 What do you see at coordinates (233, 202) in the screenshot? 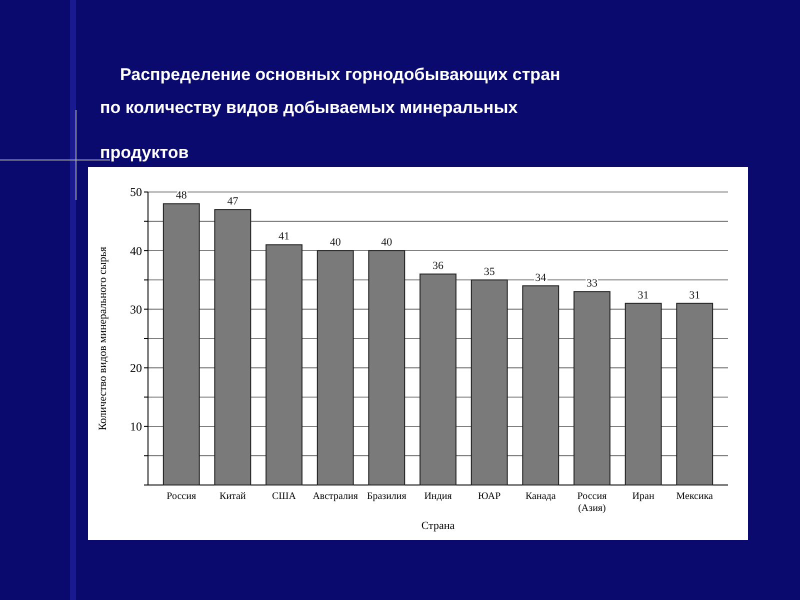
I see `data-label: 47` at bounding box center [233, 202].